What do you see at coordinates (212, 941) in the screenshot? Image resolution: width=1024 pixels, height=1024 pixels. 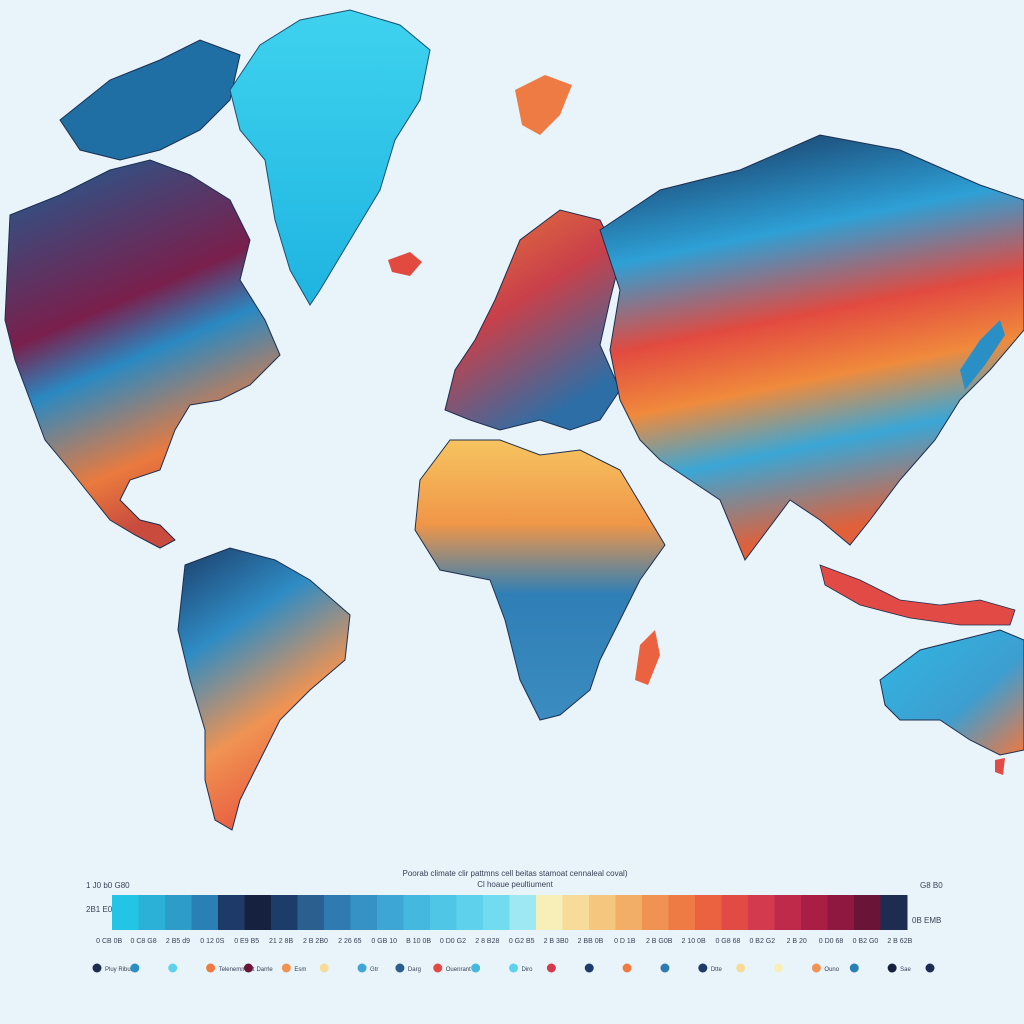 I see `legend-tick-label: 0 12 0S` at bounding box center [212, 941].